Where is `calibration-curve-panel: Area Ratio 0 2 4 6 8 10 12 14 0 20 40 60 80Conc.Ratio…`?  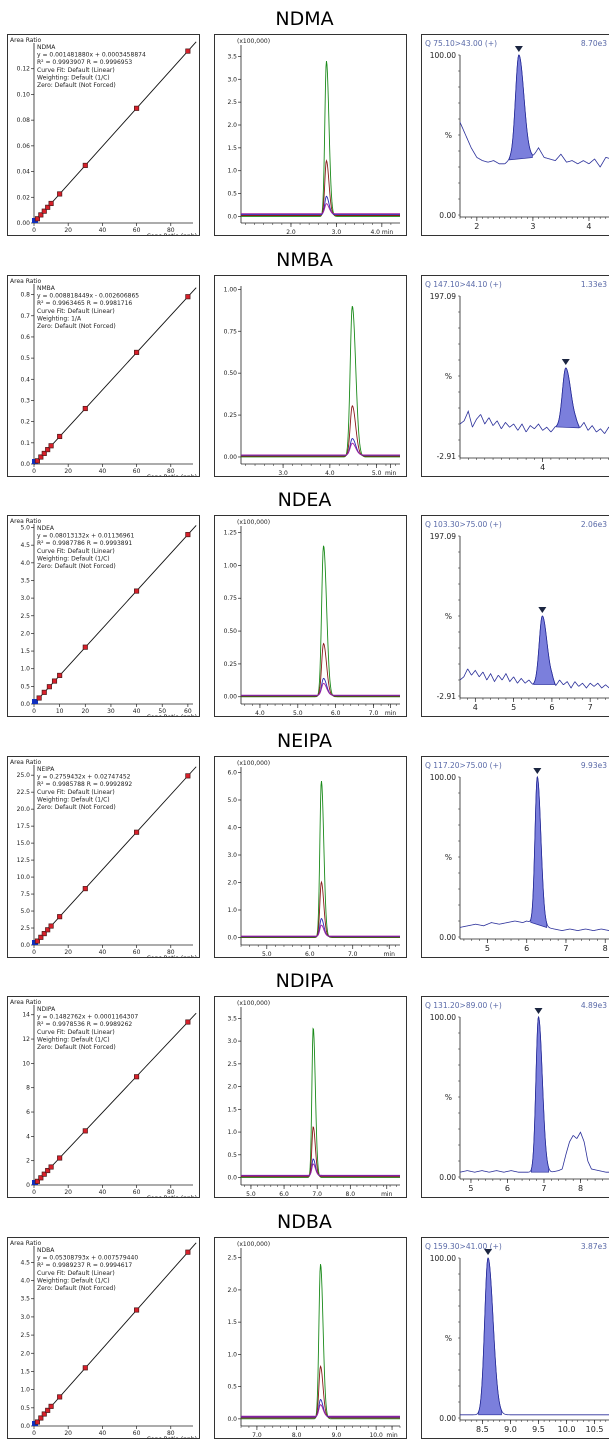
calibration-curve-panel: Area Ratio 0 2 4 6 8 10 12 14 0 20 40 60 80Conc.Ratio… is located at coordinates (103, 1099).